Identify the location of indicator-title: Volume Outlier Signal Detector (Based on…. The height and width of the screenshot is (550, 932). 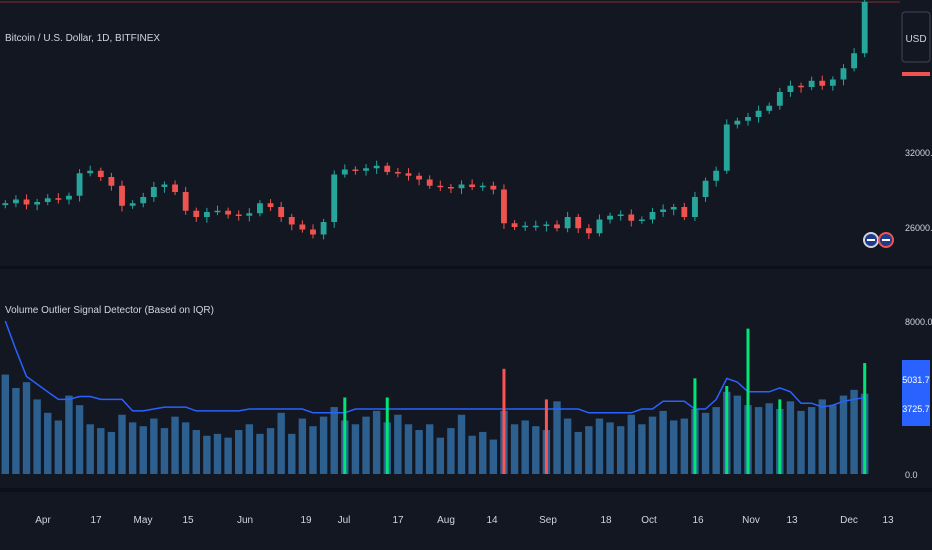
(109, 310).